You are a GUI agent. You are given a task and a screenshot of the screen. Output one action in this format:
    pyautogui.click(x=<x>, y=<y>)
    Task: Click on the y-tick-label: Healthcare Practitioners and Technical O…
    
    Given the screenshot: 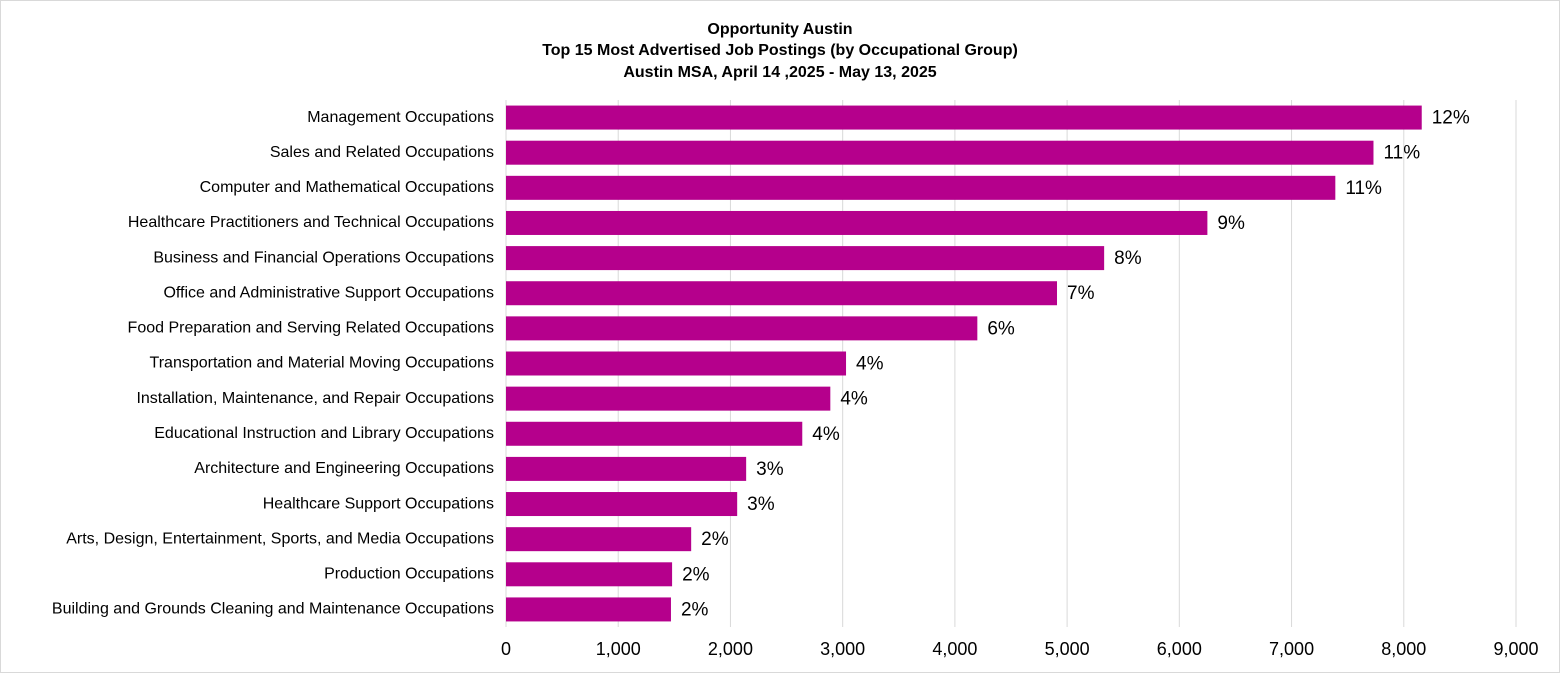 What is the action you would take?
    pyautogui.click(x=311, y=222)
    